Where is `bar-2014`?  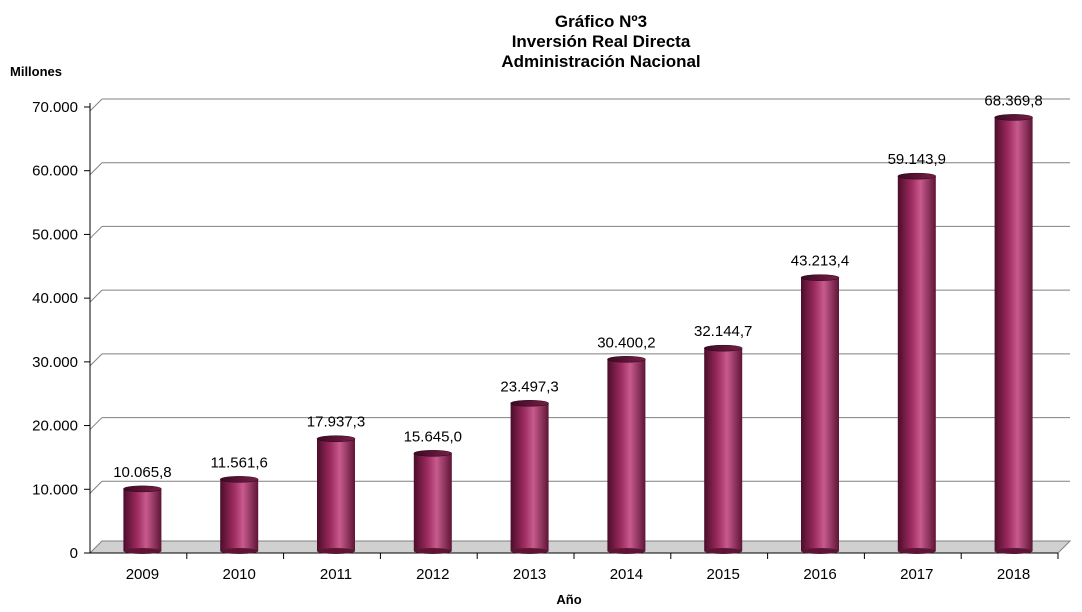
bar-2014 is located at coordinates (626, 455).